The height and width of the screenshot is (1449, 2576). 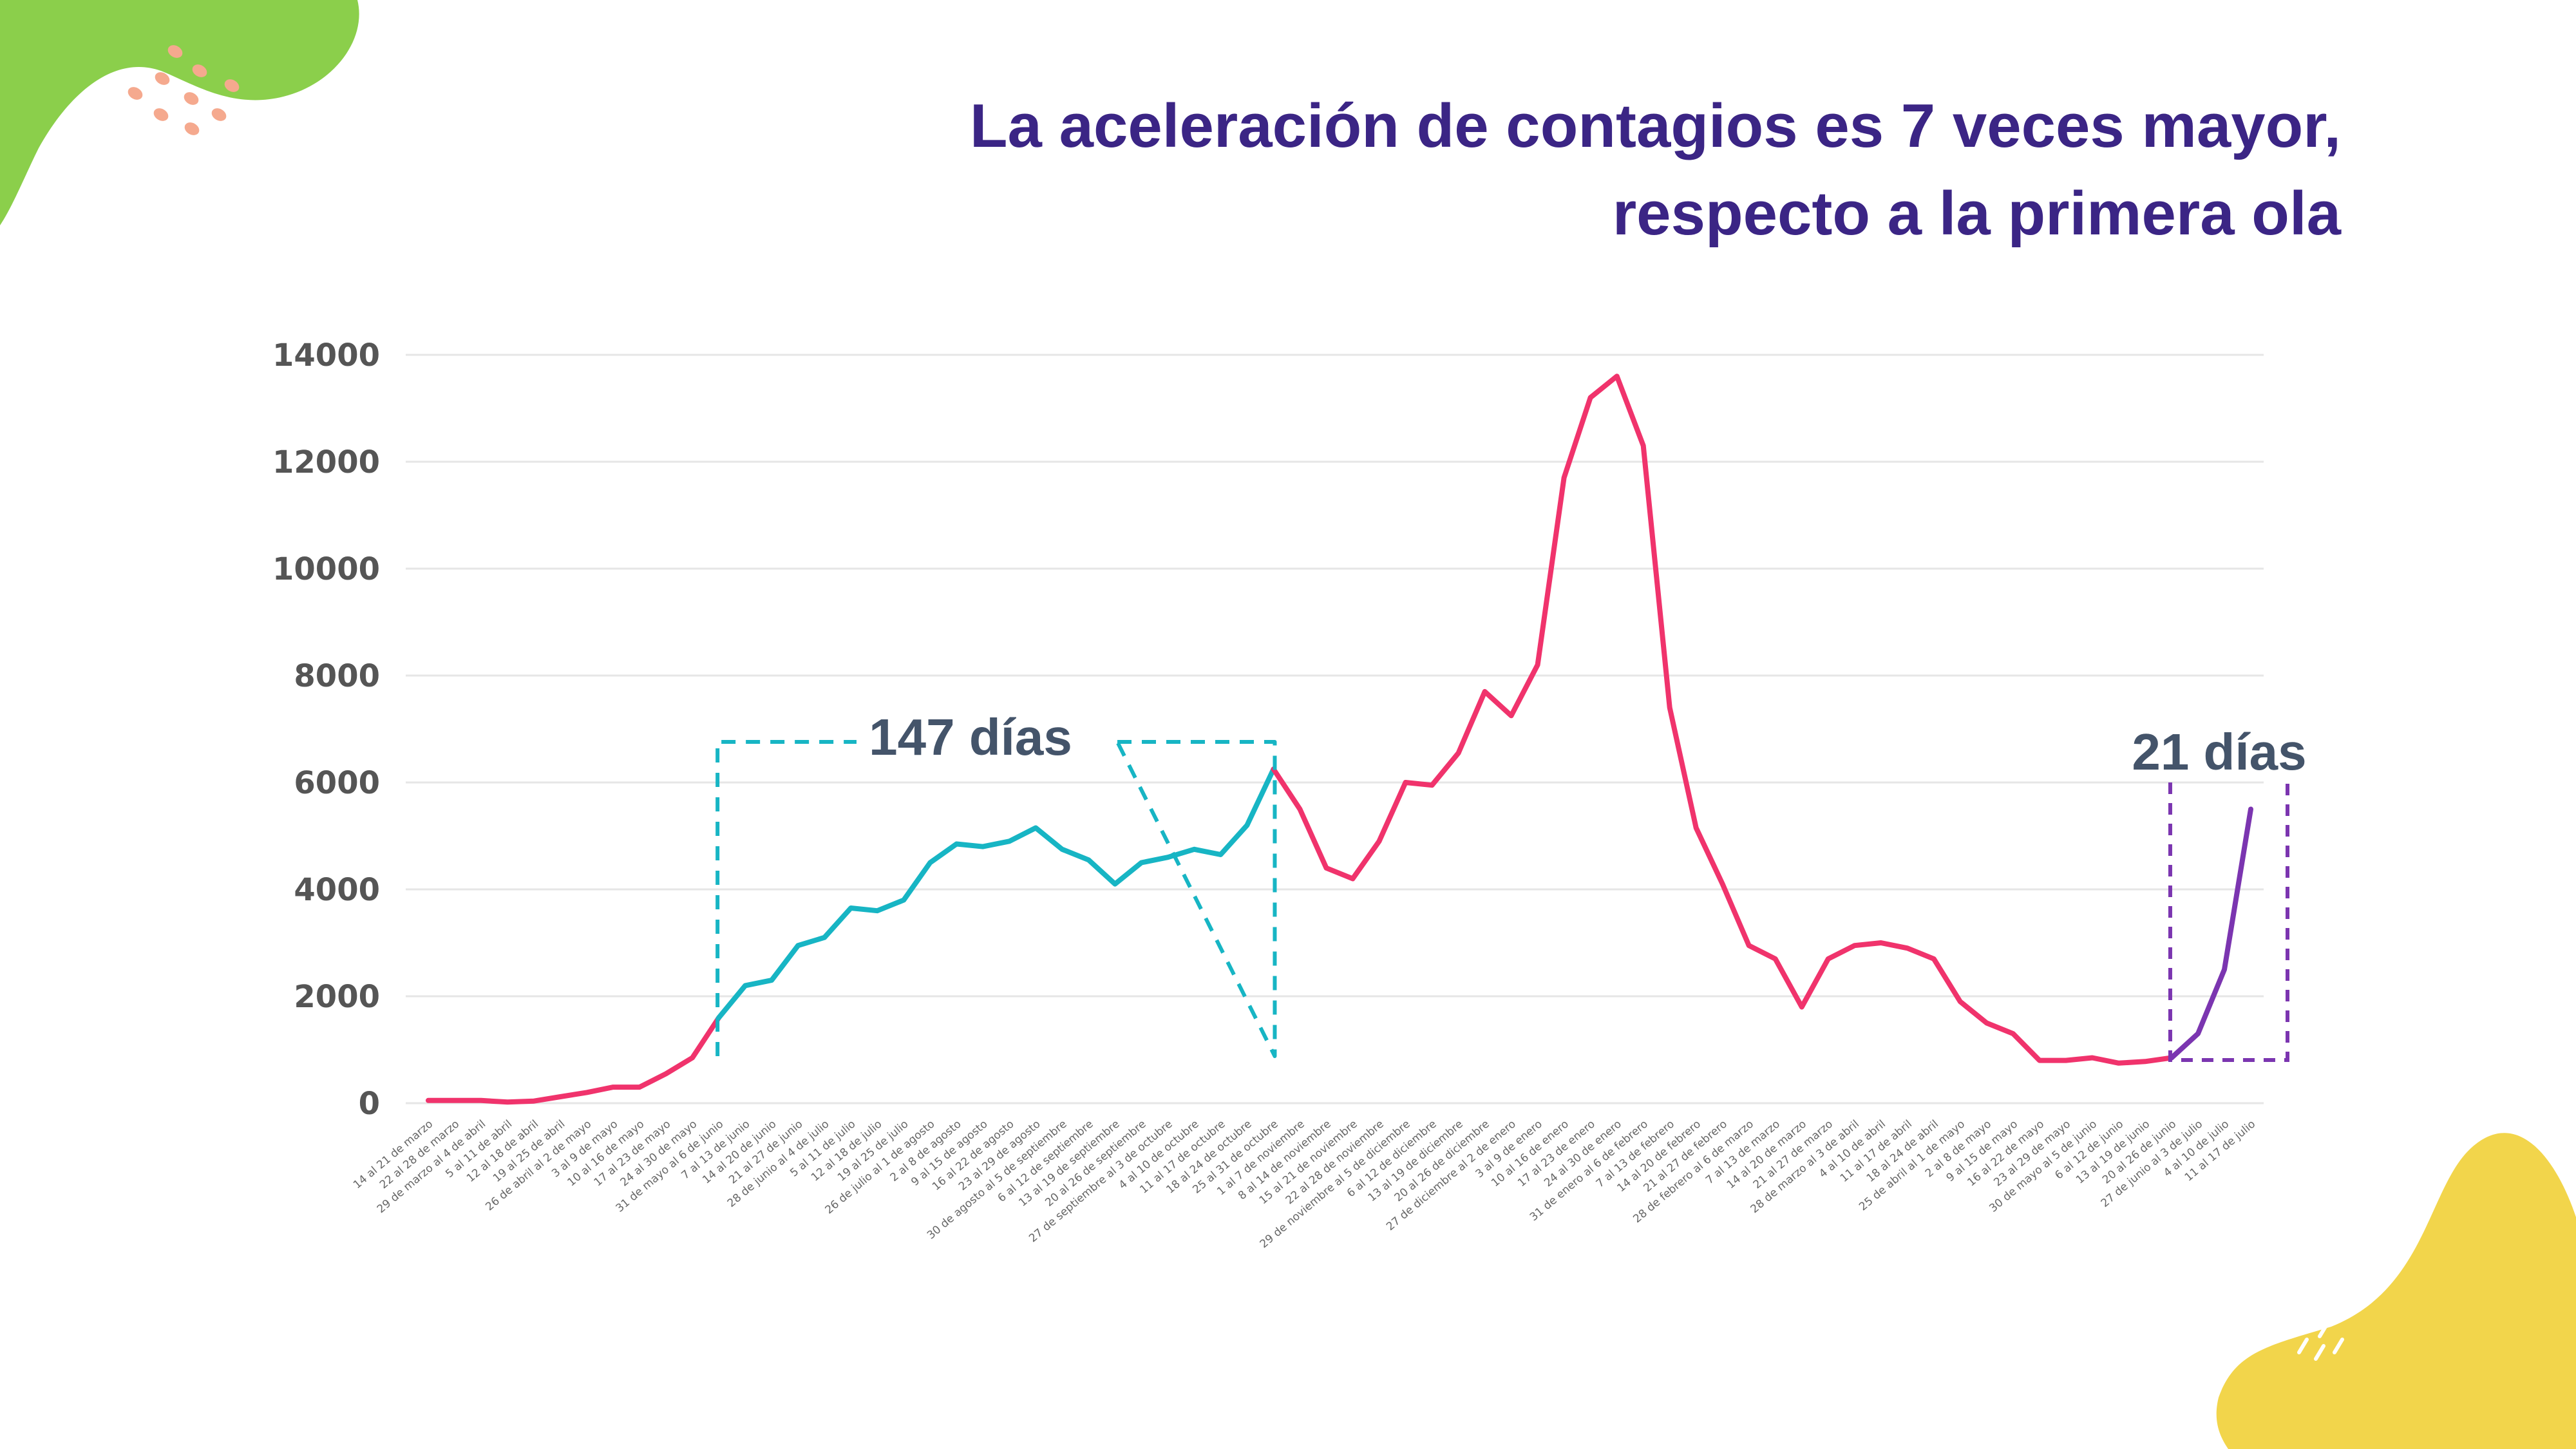 What do you see at coordinates (337, 676) in the screenshot?
I see `y-tick-label: 8000` at bounding box center [337, 676].